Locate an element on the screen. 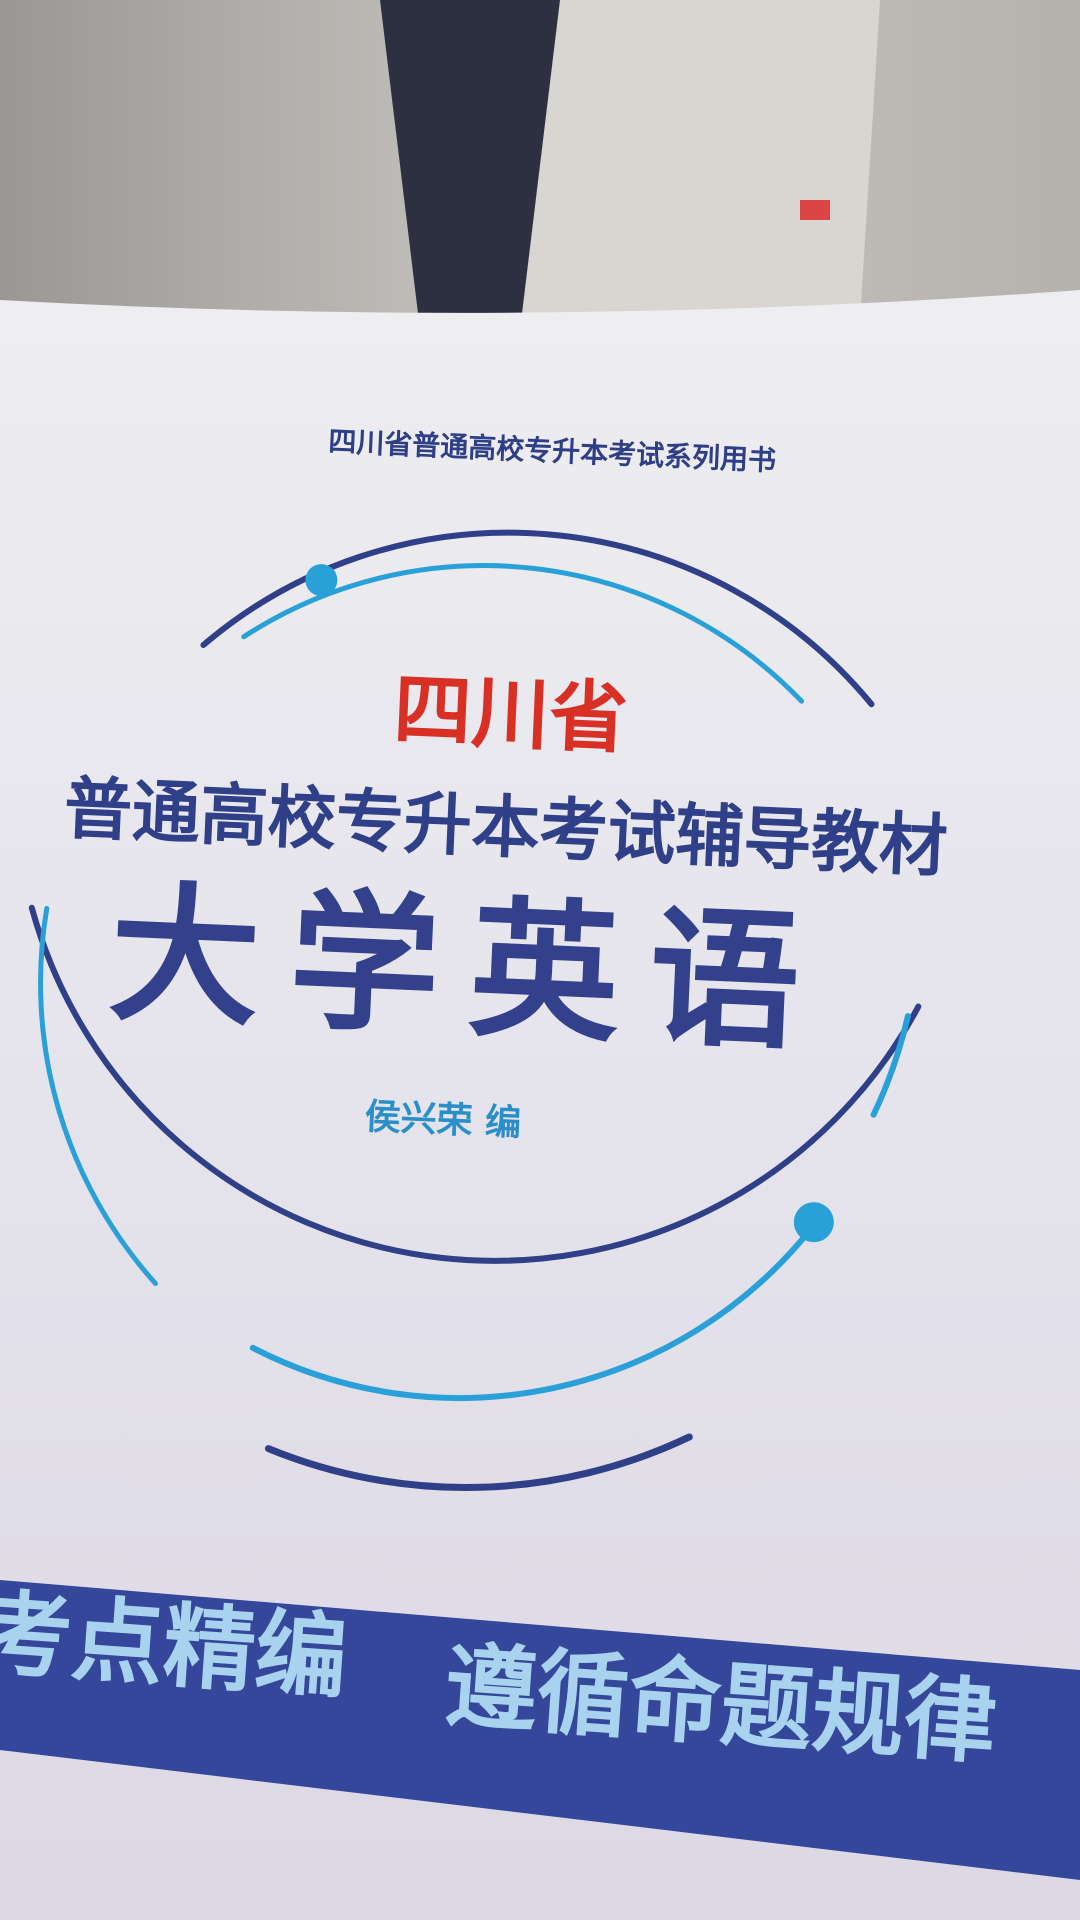 This screenshot has height=1920, width=1080. book-title: 大学英语 is located at coordinates (469, 968).